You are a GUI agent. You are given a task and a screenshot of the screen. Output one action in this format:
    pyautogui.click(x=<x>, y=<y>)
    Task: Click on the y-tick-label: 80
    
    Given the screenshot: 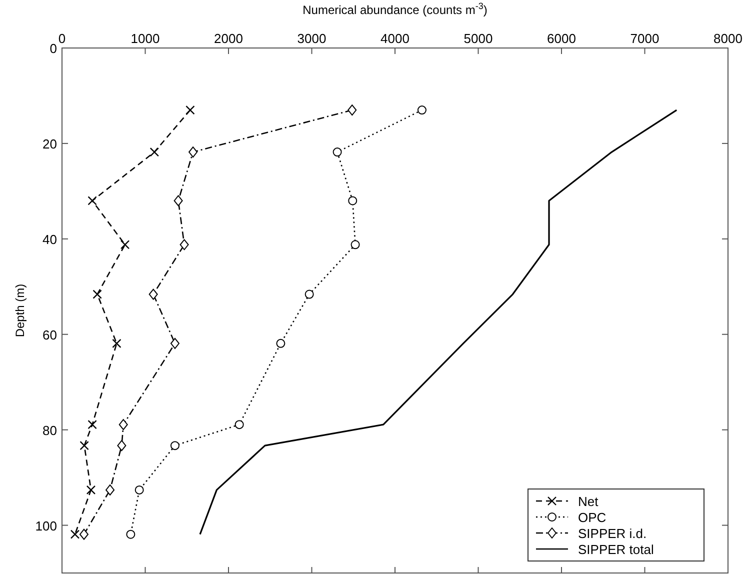 What is the action you would take?
    pyautogui.click(x=49, y=430)
    